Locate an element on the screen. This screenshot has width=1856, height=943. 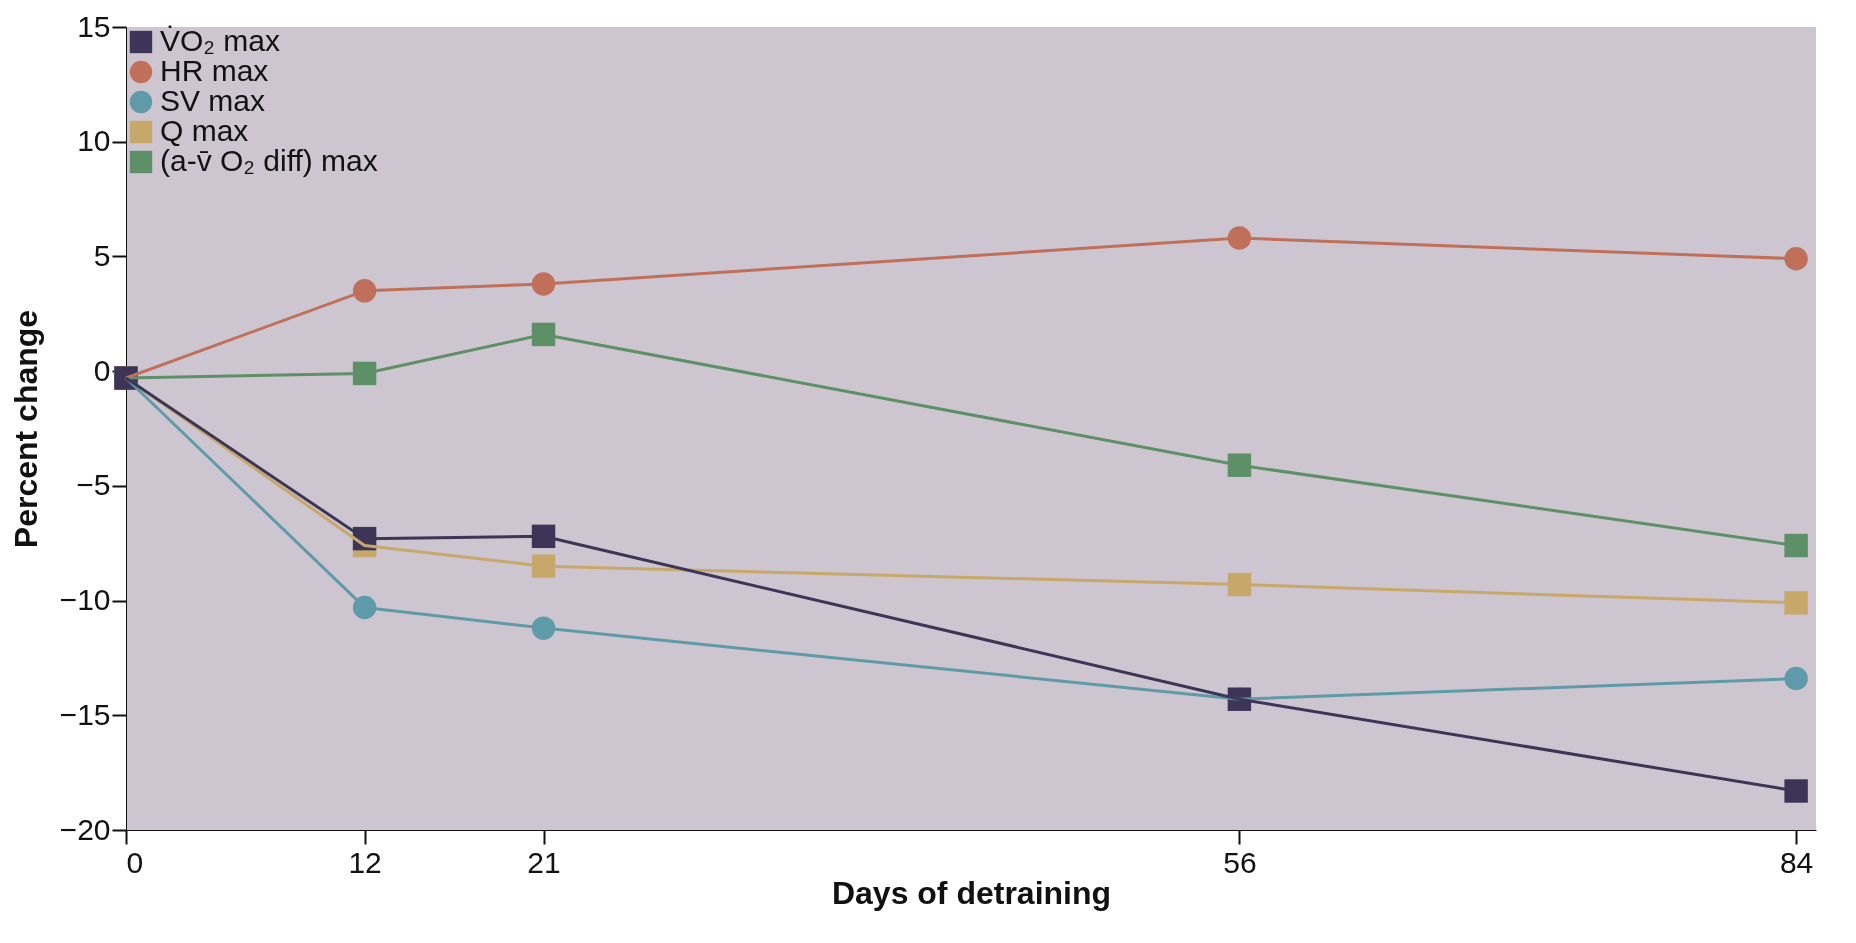
legend-label: SV max is located at coordinates (213, 100).